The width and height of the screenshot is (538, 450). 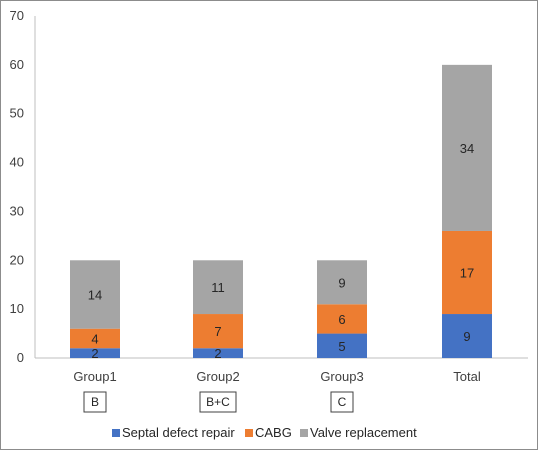 What do you see at coordinates (17, 64) in the screenshot?
I see `y-tick-label-6: 60` at bounding box center [17, 64].